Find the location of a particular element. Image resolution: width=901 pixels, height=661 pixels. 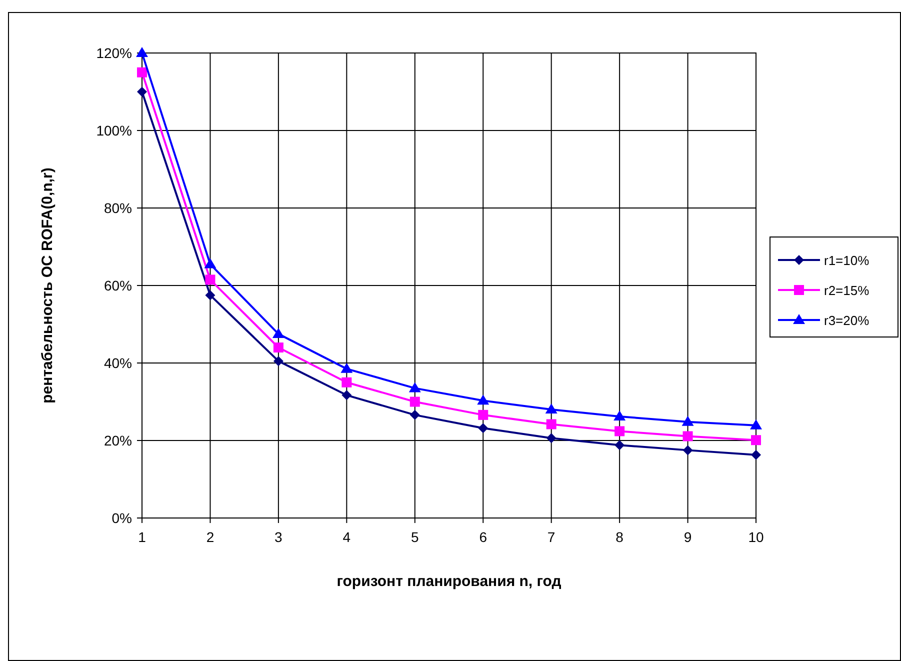

x-tick-label: 2 is located at coordinates (210, 537).